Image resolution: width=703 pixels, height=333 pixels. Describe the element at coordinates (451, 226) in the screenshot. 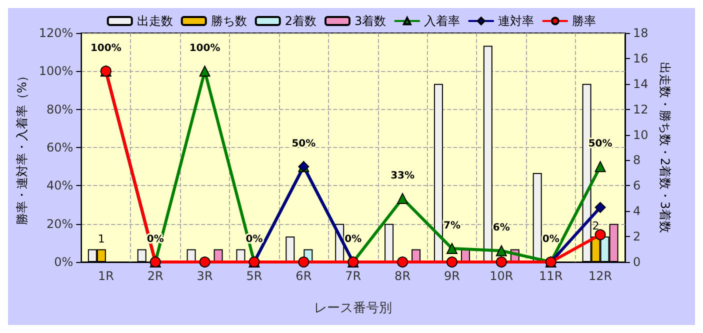

I see `data-label: 7%` at that location.